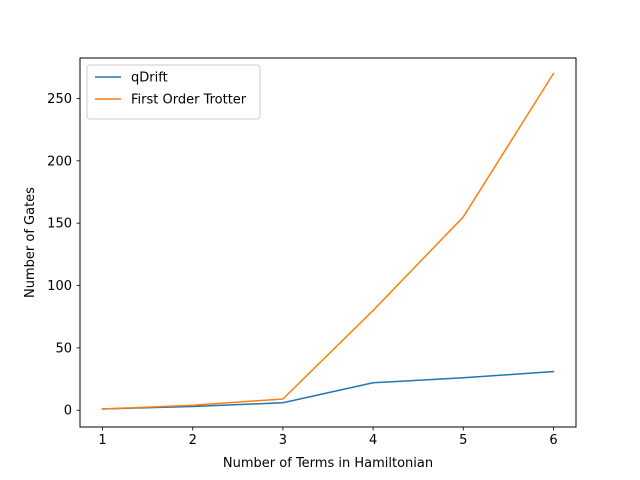 The image size is (640, 480). I want to click on y-axis-label: Number of Gates, so click(30, 242).